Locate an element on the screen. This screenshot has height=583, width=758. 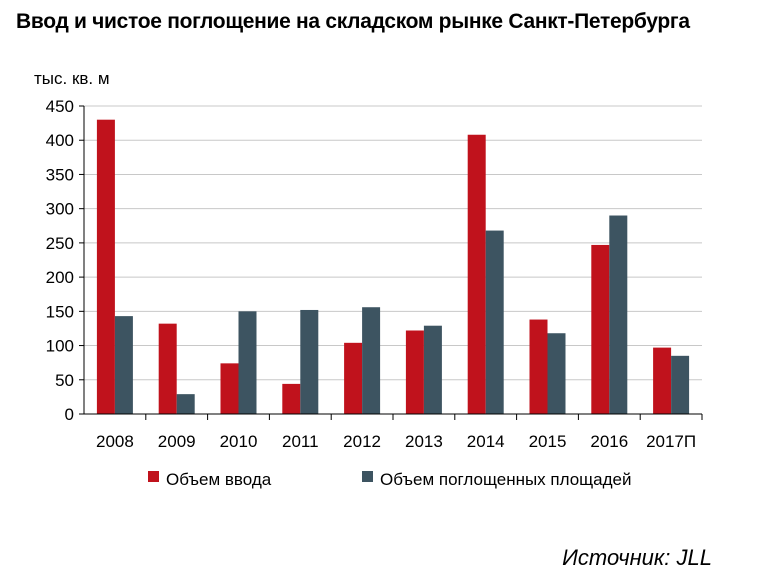
bar-absorption-2009 is located at coordinates (185, 404).